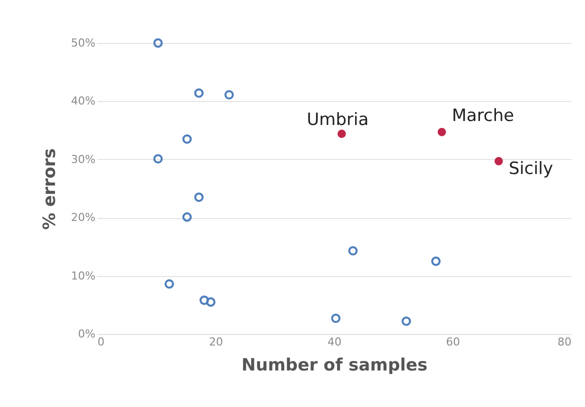  Describe the element at coordinates (216, 342) in the screenshot. I see `x-tick-label: 20` at that location.